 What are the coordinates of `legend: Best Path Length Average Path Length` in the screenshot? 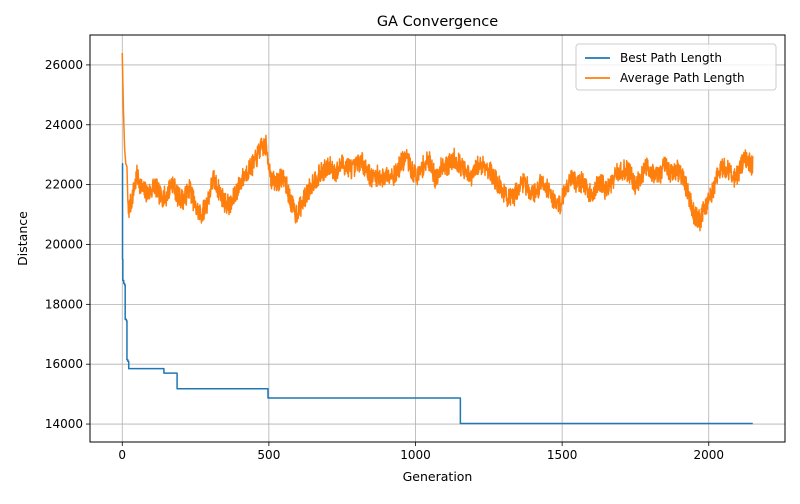 It's located at (676, 67).